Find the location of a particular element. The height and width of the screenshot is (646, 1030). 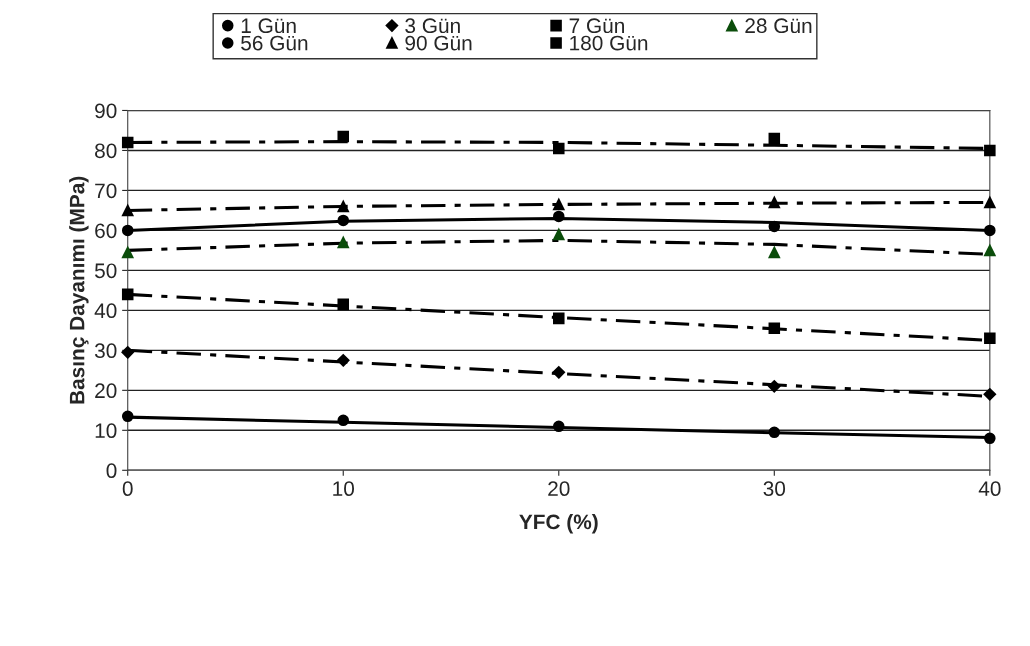

y-tick-label: 30 is located at coordinates (105, 351).